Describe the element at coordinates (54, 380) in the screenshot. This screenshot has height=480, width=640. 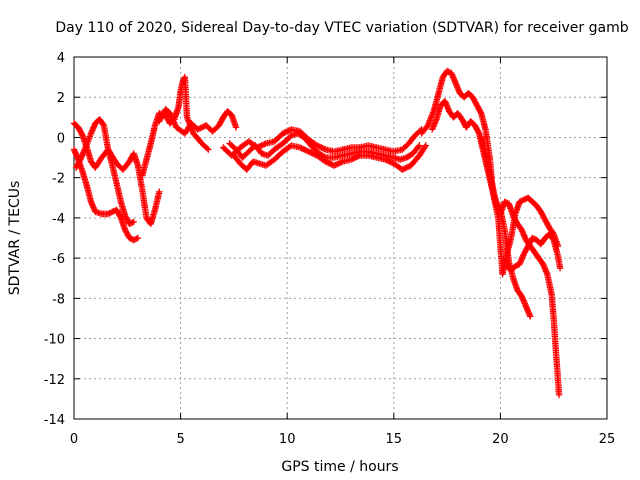
I see `y-tick-label: -12` at that location.